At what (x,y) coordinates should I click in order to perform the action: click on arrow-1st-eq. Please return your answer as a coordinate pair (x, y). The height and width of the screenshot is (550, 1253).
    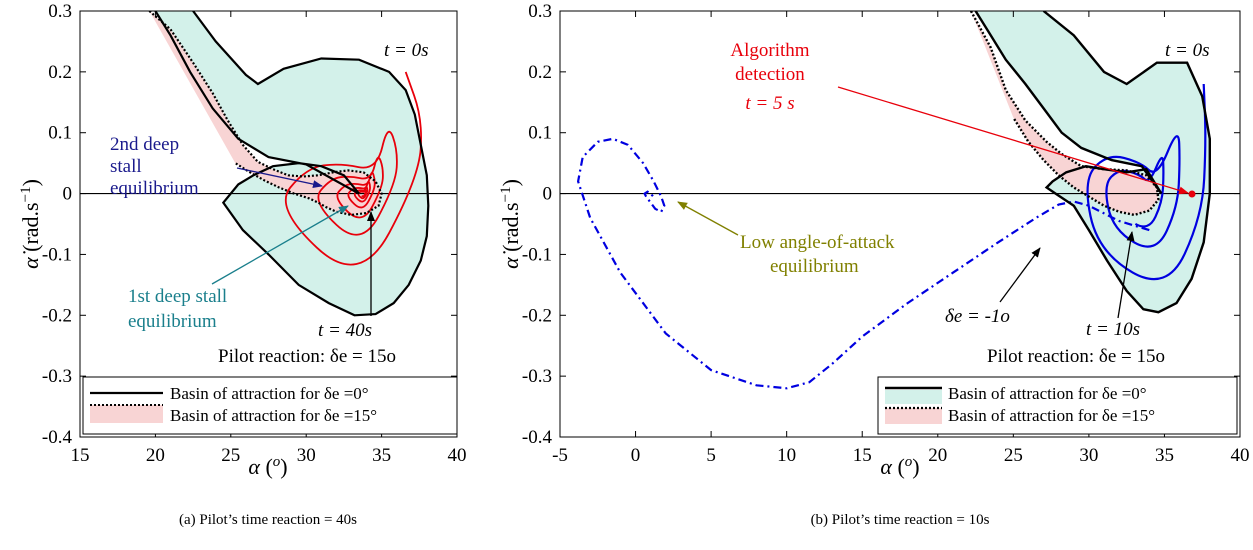
    Looking at the image, I should click on (280, 245).